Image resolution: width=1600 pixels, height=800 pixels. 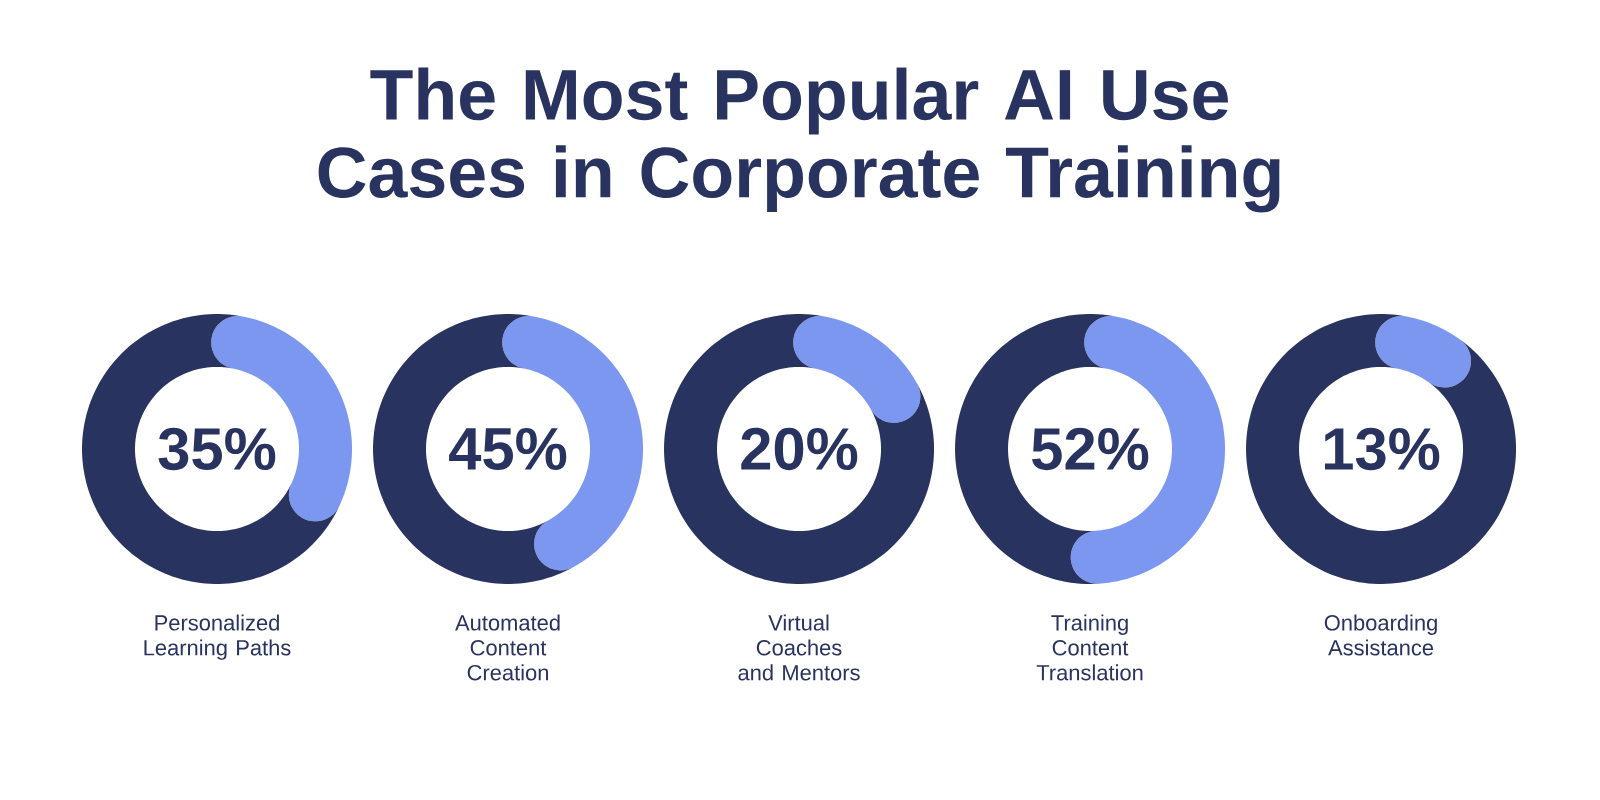 I want to click on text: The Most Popular AI Use Cases in Corporate Training, so click(x=799, y=140).